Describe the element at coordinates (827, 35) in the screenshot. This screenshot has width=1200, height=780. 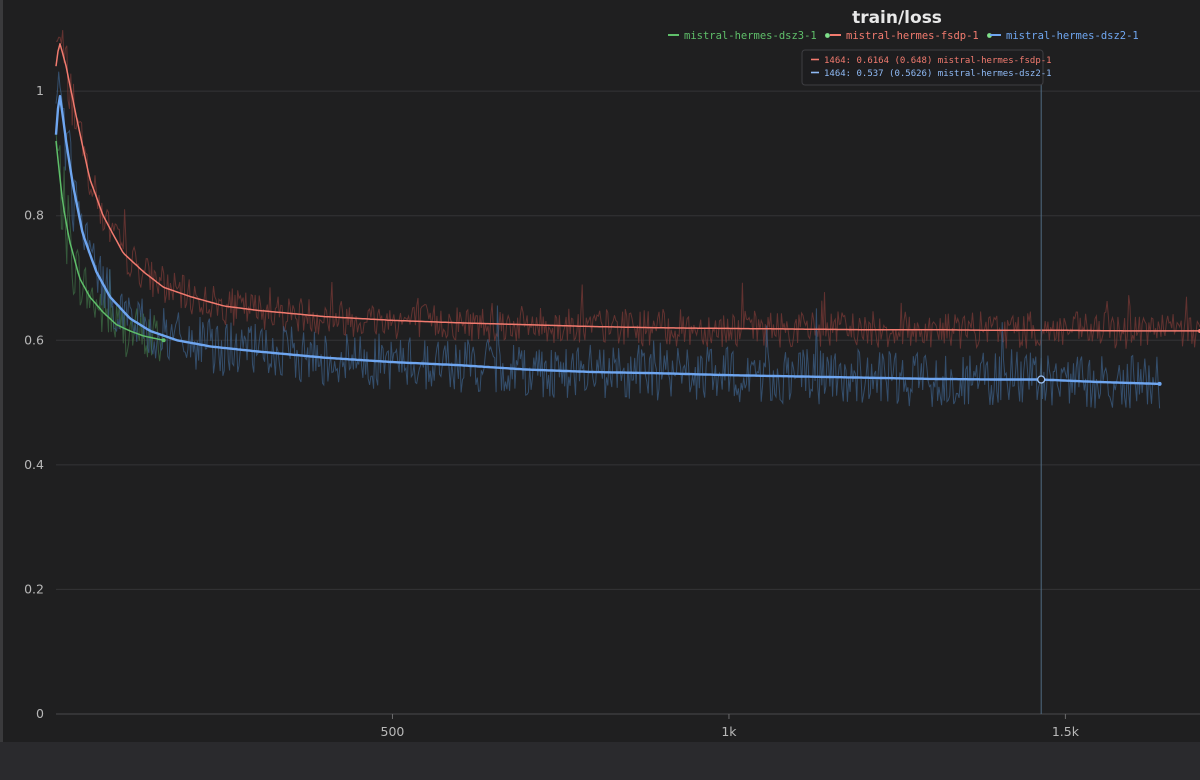
I see `legend-active-dot` at that location.